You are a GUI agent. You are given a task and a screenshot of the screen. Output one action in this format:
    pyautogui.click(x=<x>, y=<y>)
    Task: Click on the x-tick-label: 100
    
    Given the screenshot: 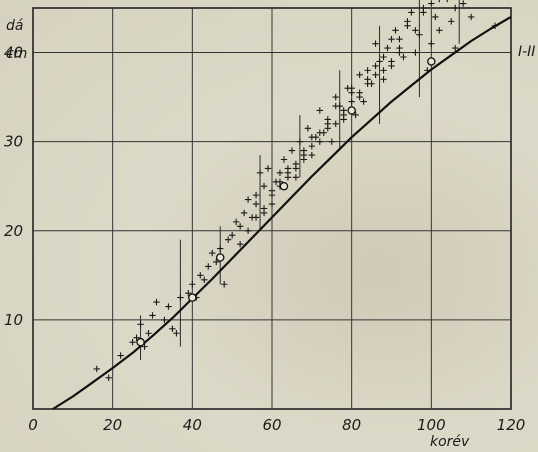 What is the action you would take?
    pyautogui.click(x=431, y=425)
    